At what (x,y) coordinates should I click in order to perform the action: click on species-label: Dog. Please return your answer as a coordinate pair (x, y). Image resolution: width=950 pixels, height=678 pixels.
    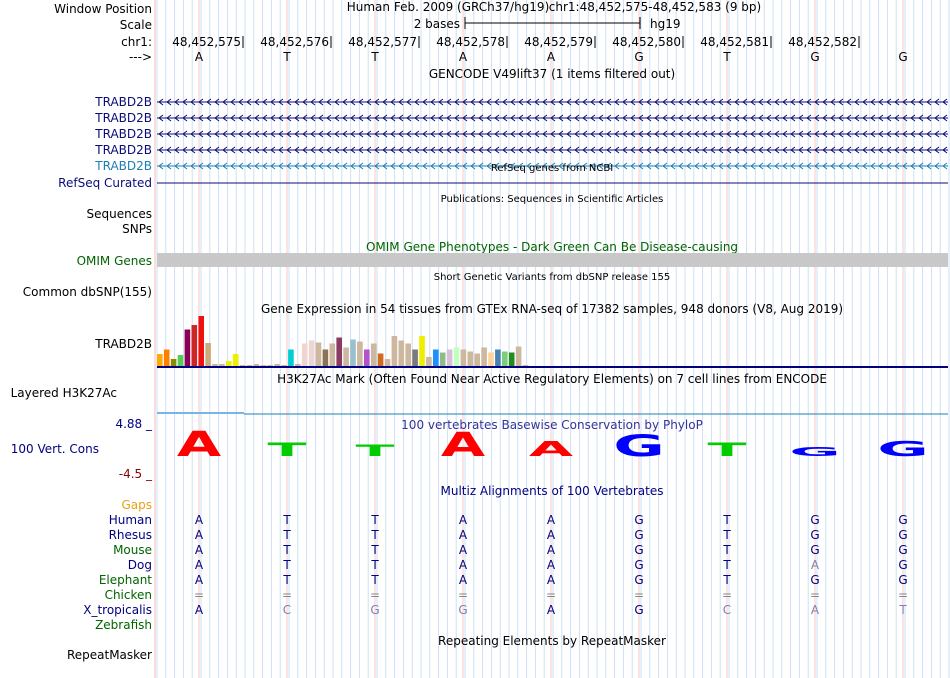
    Looking at the image, I should click on (140, 565).